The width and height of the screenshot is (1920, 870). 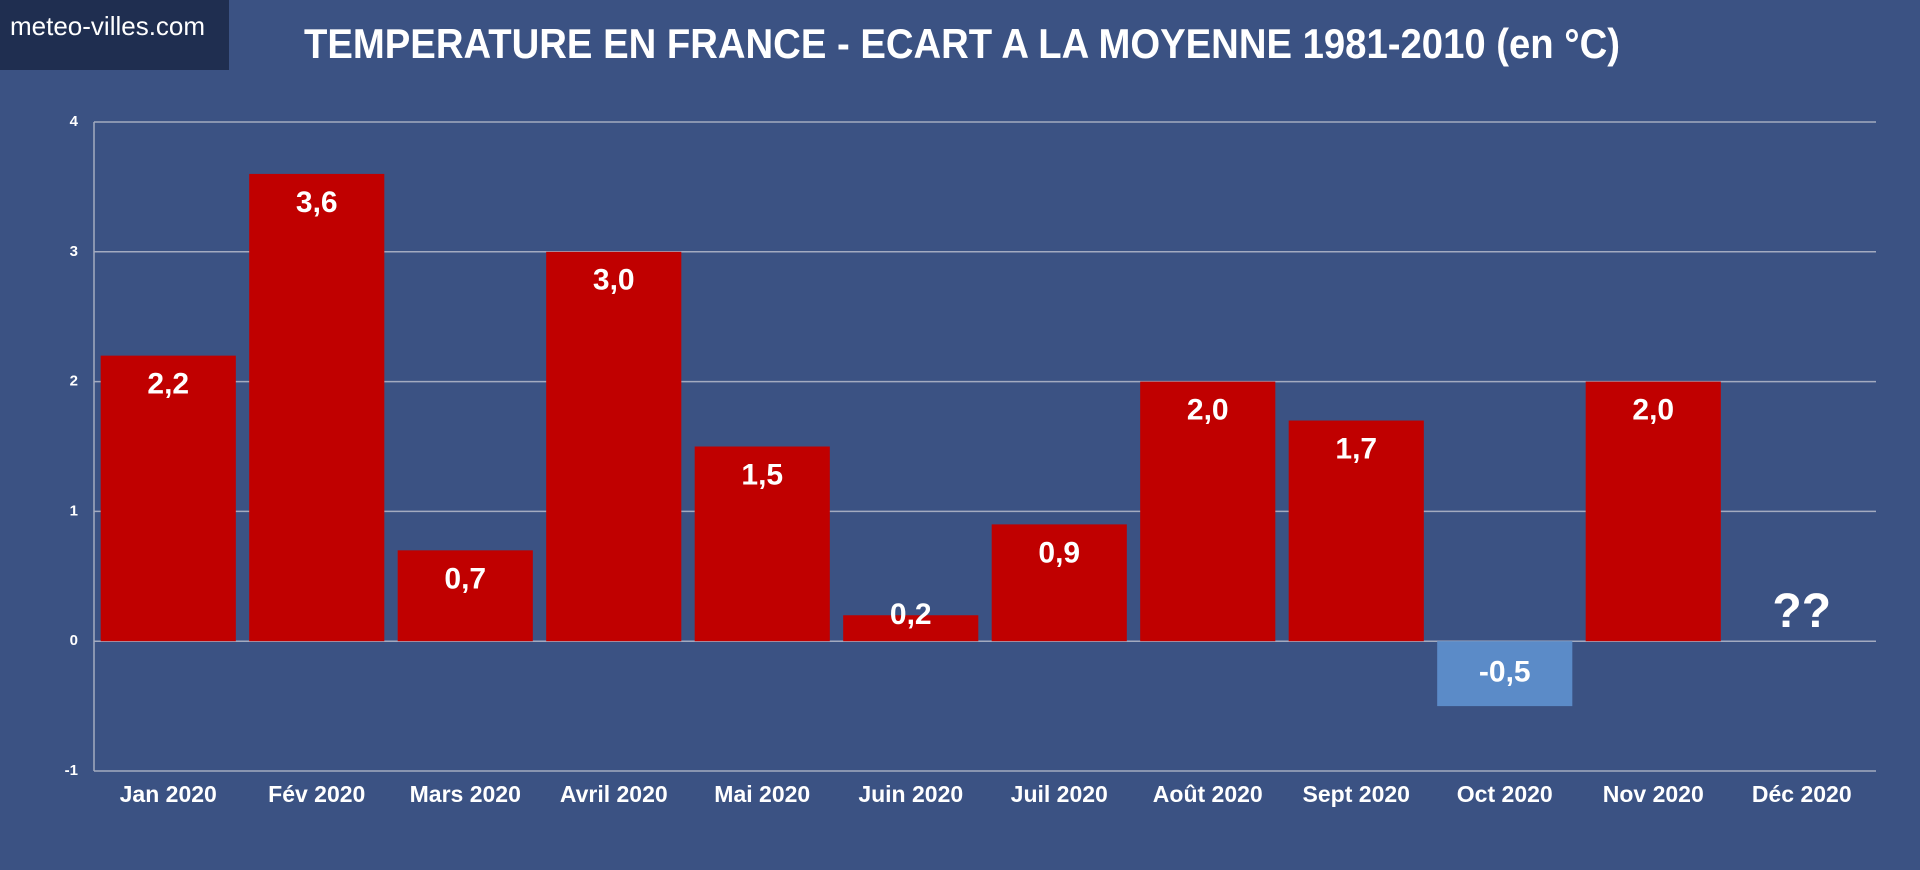 I want to click on y-tick-label: 2, so click(x=74, y=381).